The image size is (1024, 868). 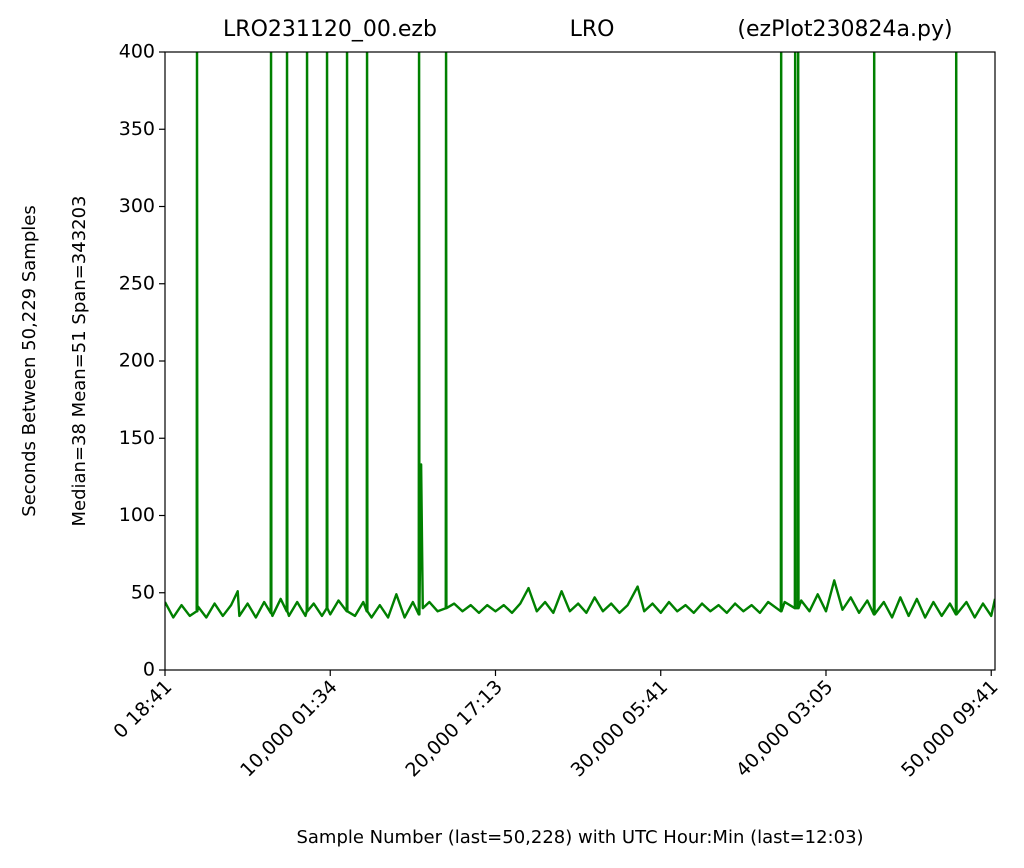 I want to click on y-axis-label-2: Median=38 Mean=51 Span=343203, so click(x=79, y=360).